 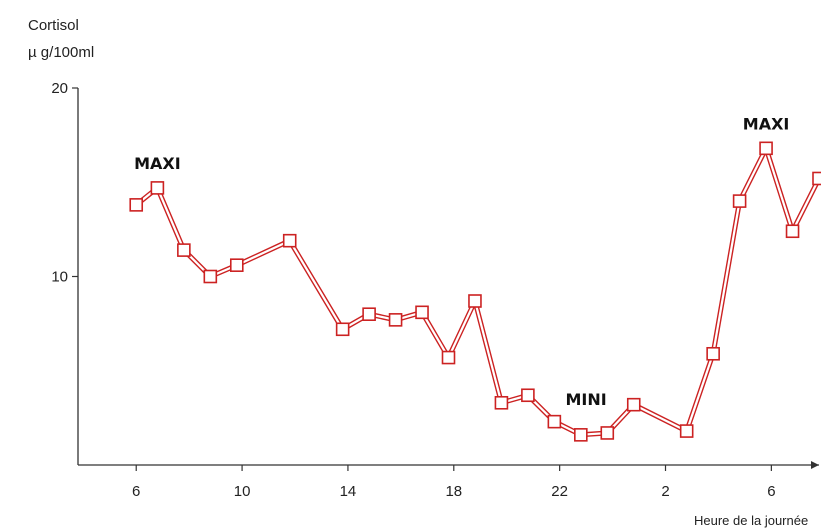 I want to click on y-axis-label-line2: µ g/100ml, so click(x=61, y=52).